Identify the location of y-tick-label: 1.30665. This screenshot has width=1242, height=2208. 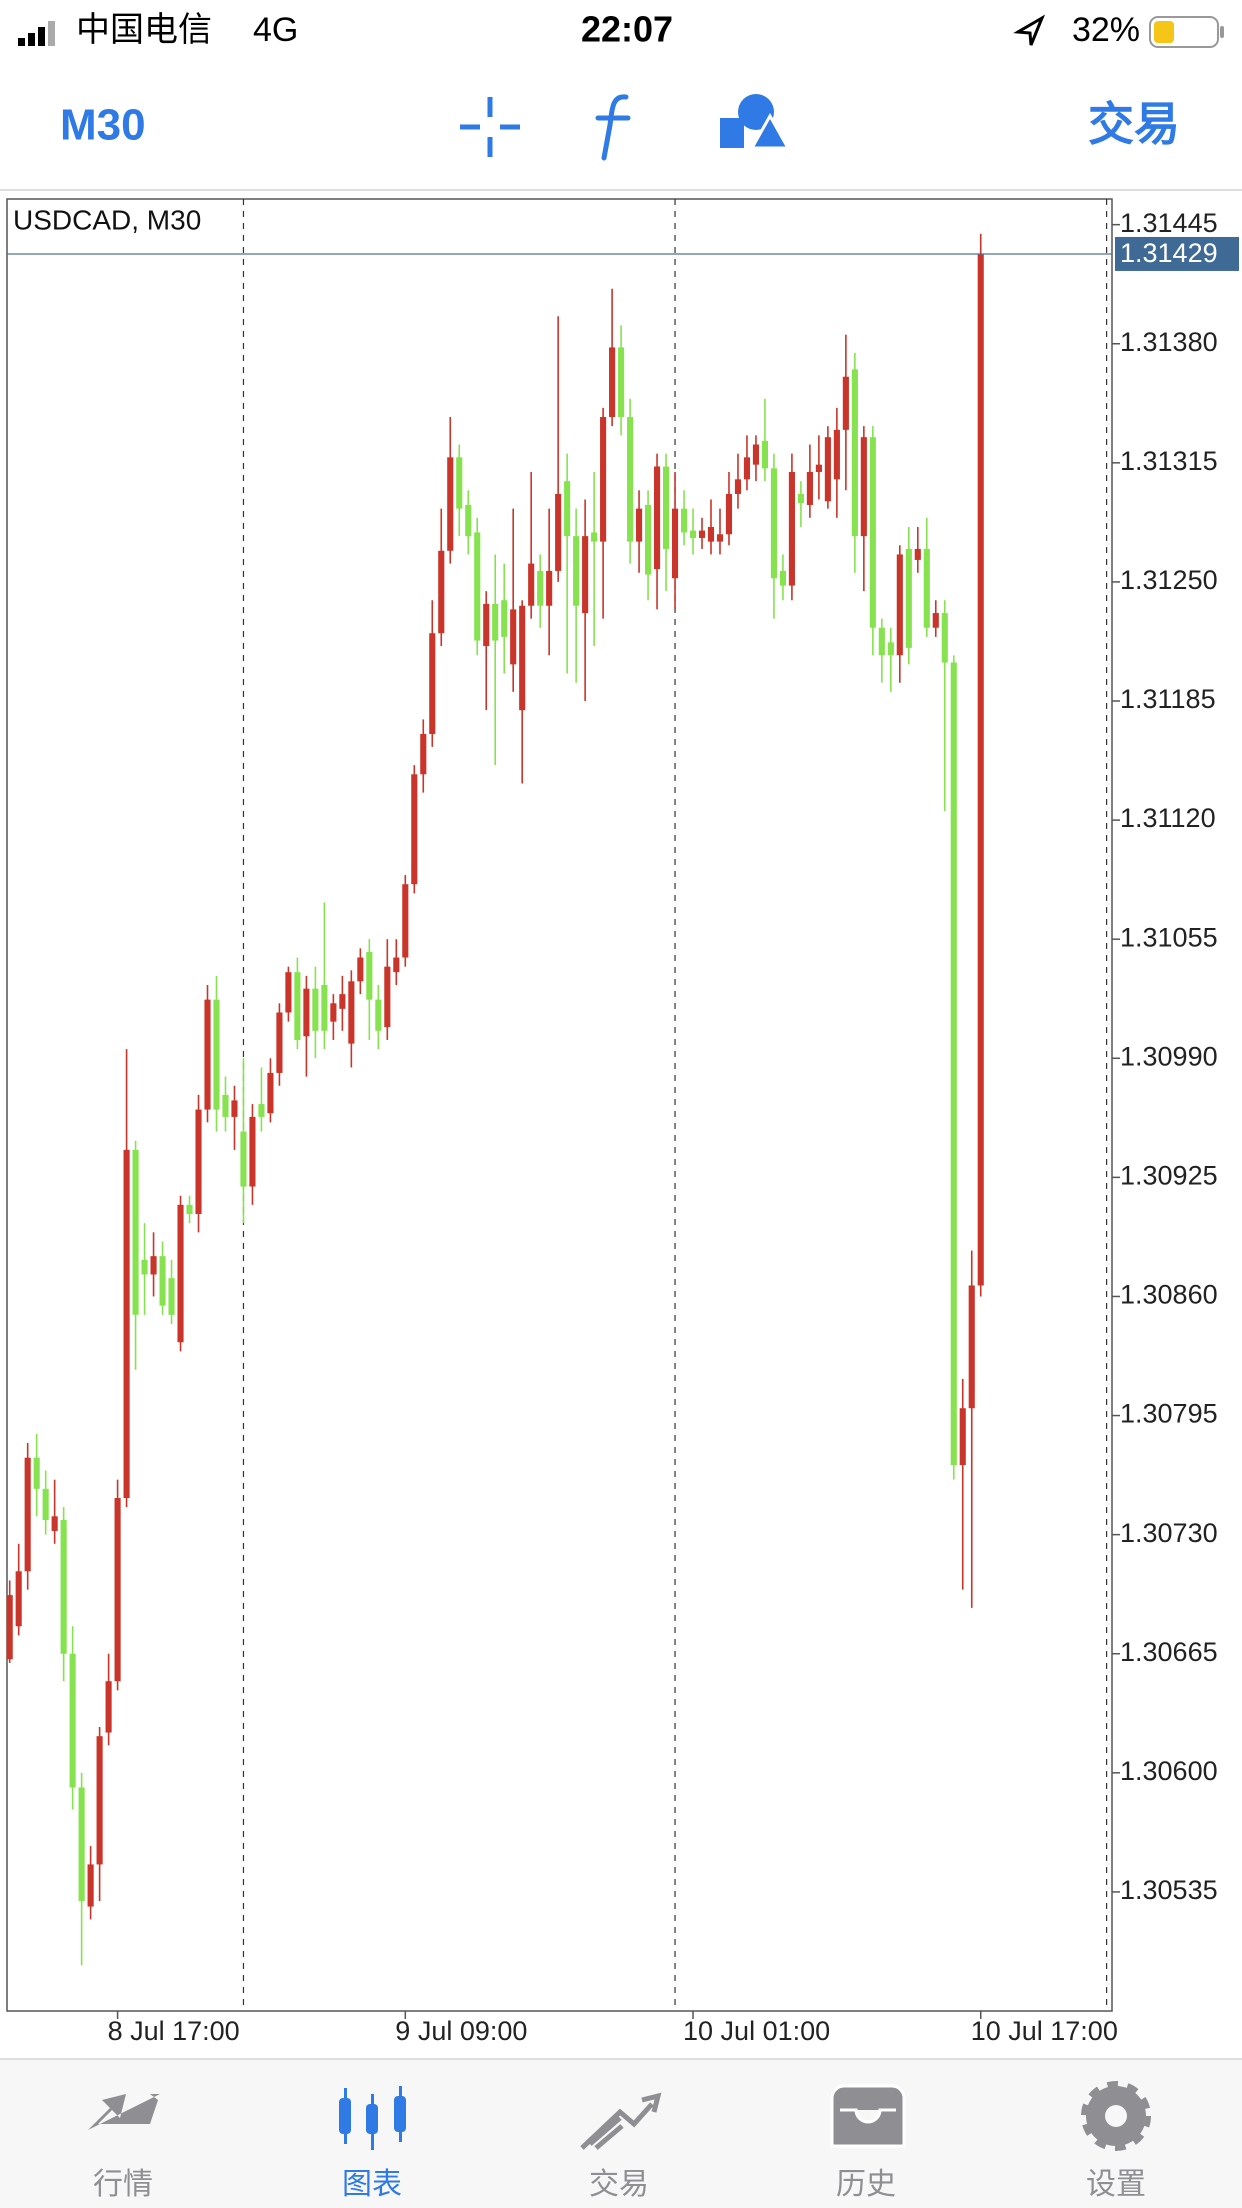
(1169, 1652).